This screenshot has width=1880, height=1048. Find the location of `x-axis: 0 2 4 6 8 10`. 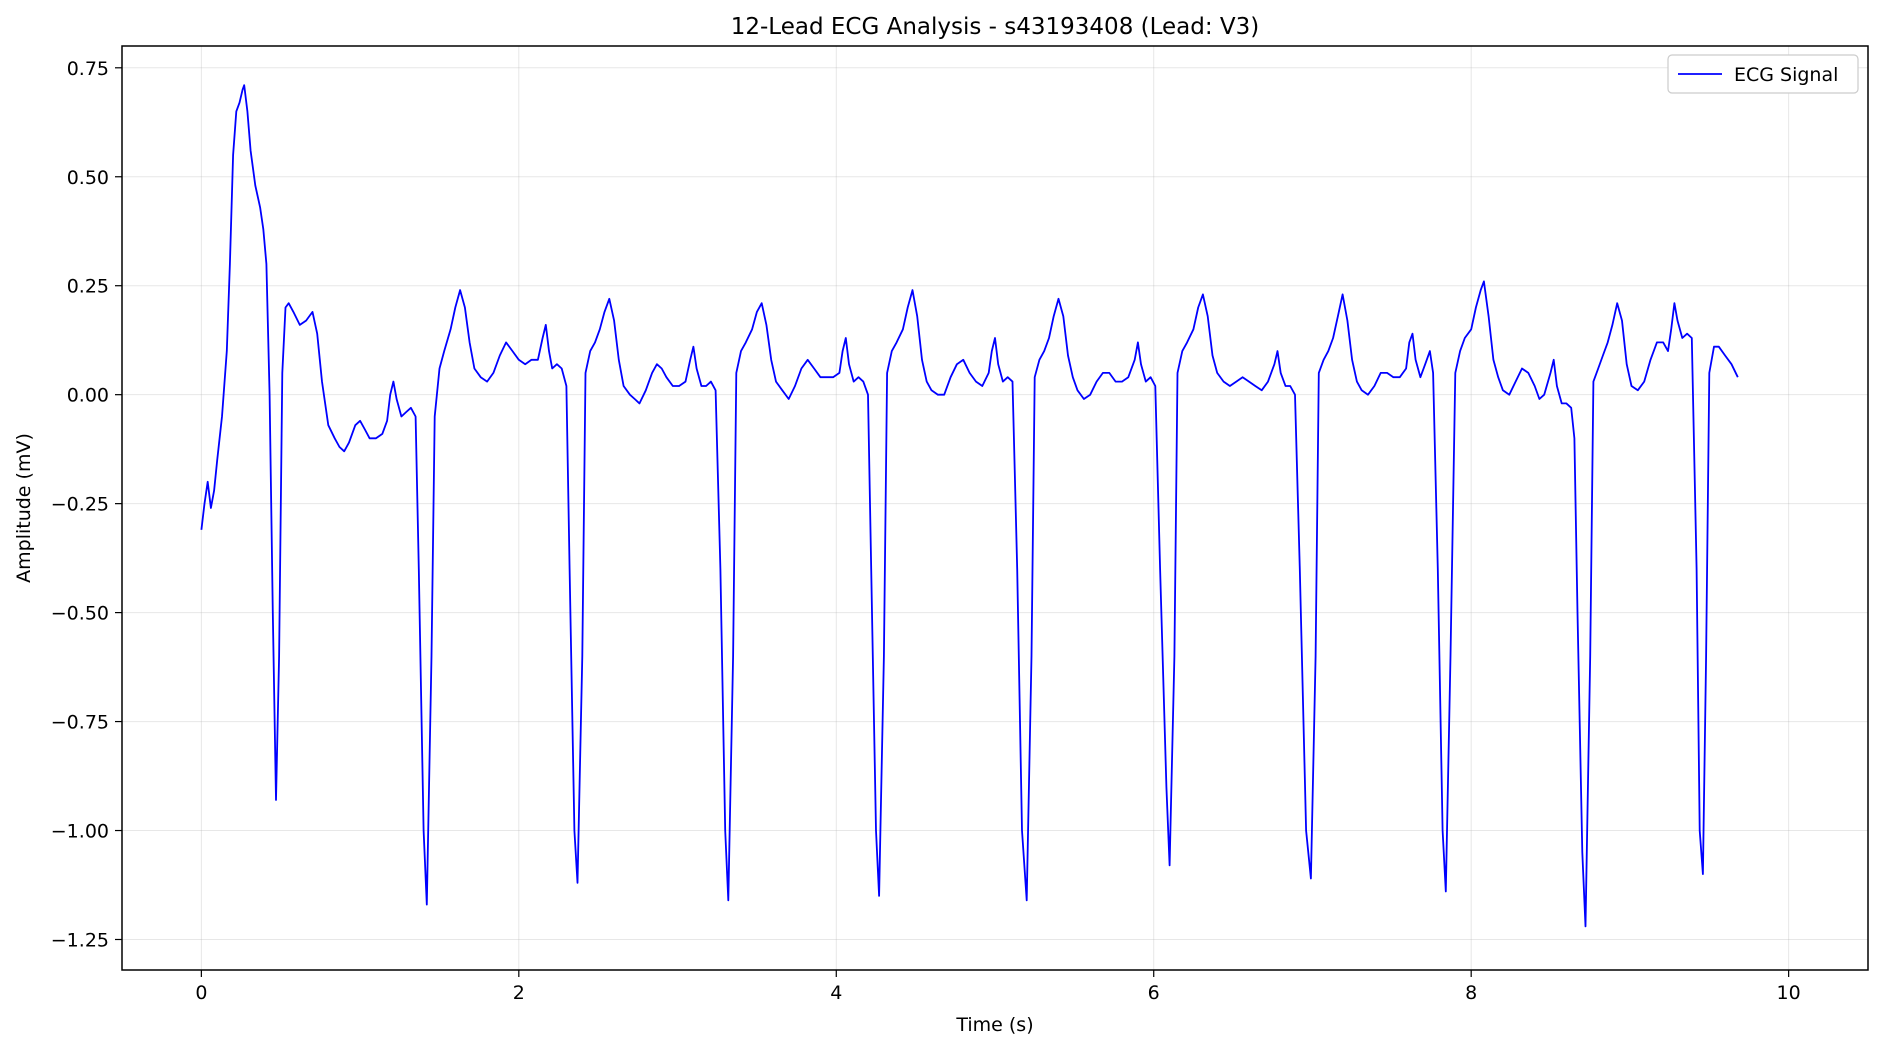

x-axis: 0 2 4 6 8 10 is located at coordinates (998, 987).